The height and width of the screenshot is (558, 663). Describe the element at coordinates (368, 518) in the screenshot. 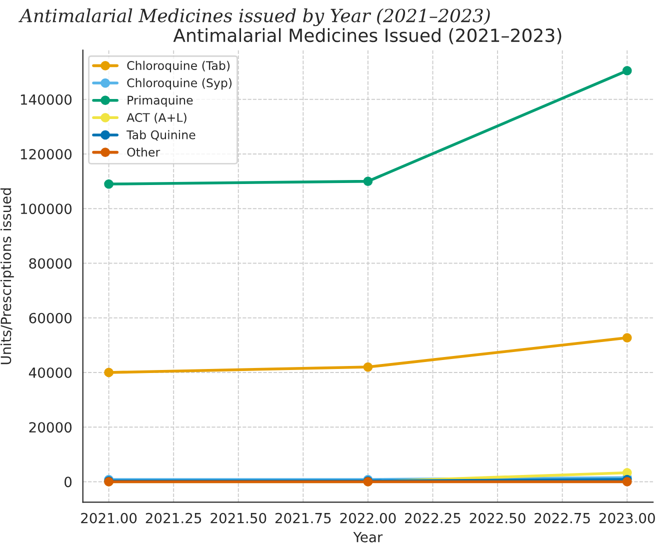

I see `x-tick-label: 2022.00` at that location.